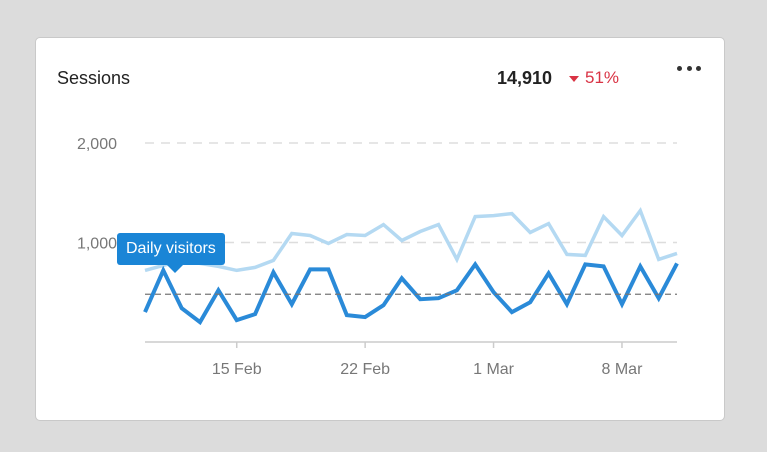 This screenshot has height=452, width=767. What do you see at coordinates (411, 293) in the screenshot?
I see `series-line-daily-visitors` at bounding box center [411, 293].